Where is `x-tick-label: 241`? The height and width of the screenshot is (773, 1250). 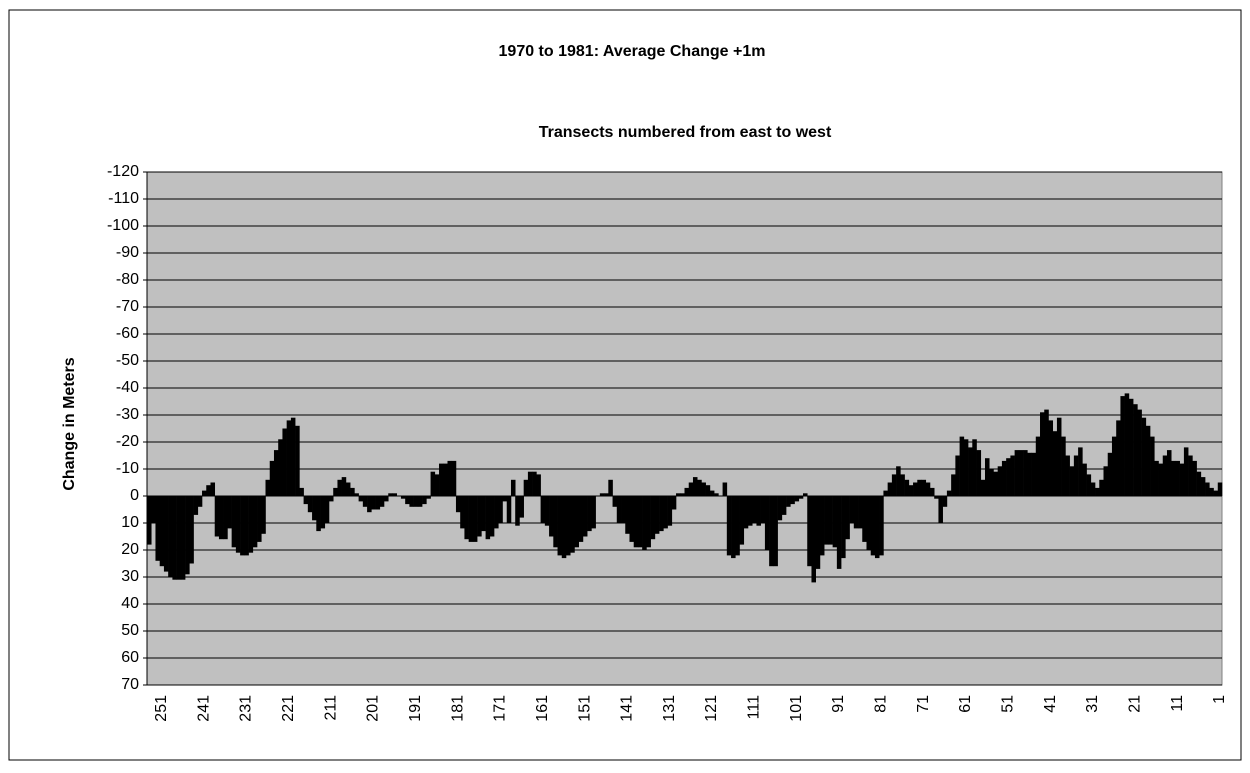 x-tick-label: 241 is located at coordinates (203, 708).